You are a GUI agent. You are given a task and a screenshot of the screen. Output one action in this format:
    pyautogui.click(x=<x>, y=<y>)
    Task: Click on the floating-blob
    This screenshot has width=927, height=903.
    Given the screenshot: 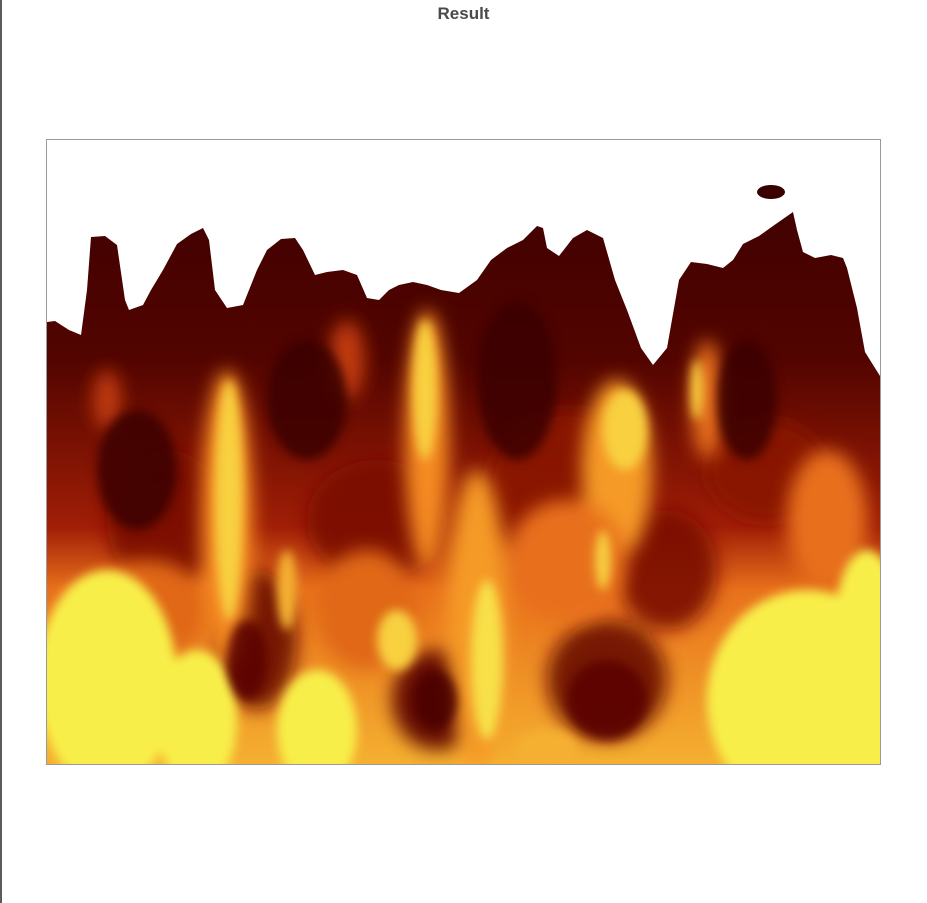 What is the action you would take?
    pyautogui.click(x=771, y=192)
    